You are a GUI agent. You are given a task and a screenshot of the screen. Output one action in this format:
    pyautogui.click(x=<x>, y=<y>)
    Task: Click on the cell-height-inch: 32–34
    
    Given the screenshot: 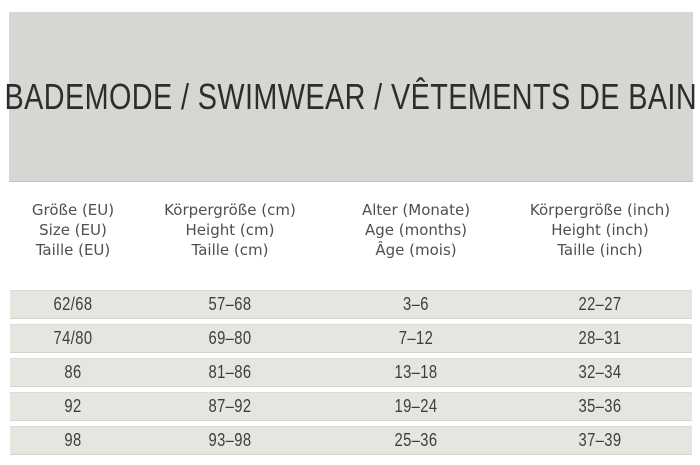 What is the action you would take?
    pyautogui.click(x=600, y=372)
    